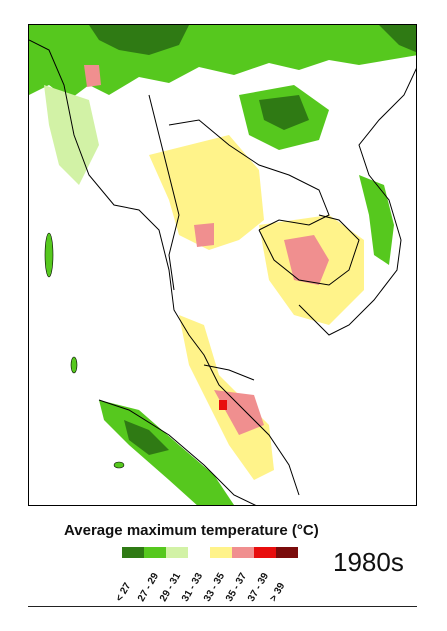 Image resolution: width=447 pixels, height=631 pixels. Describe the element at coordinates (171, 587) in the screenshot. I see `legend-label-2: 29 - 31` at that location.